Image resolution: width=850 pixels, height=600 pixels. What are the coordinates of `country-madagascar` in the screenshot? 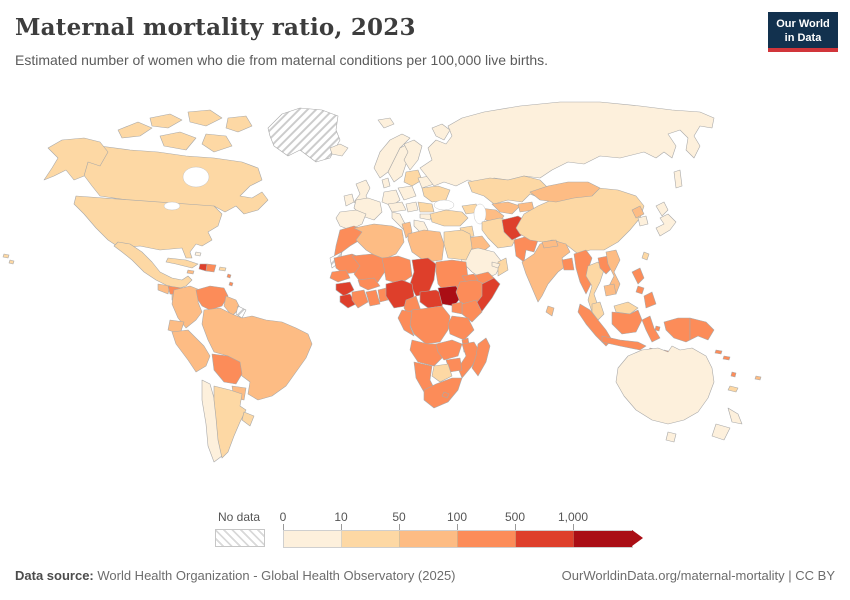 It's located at (481, 357).